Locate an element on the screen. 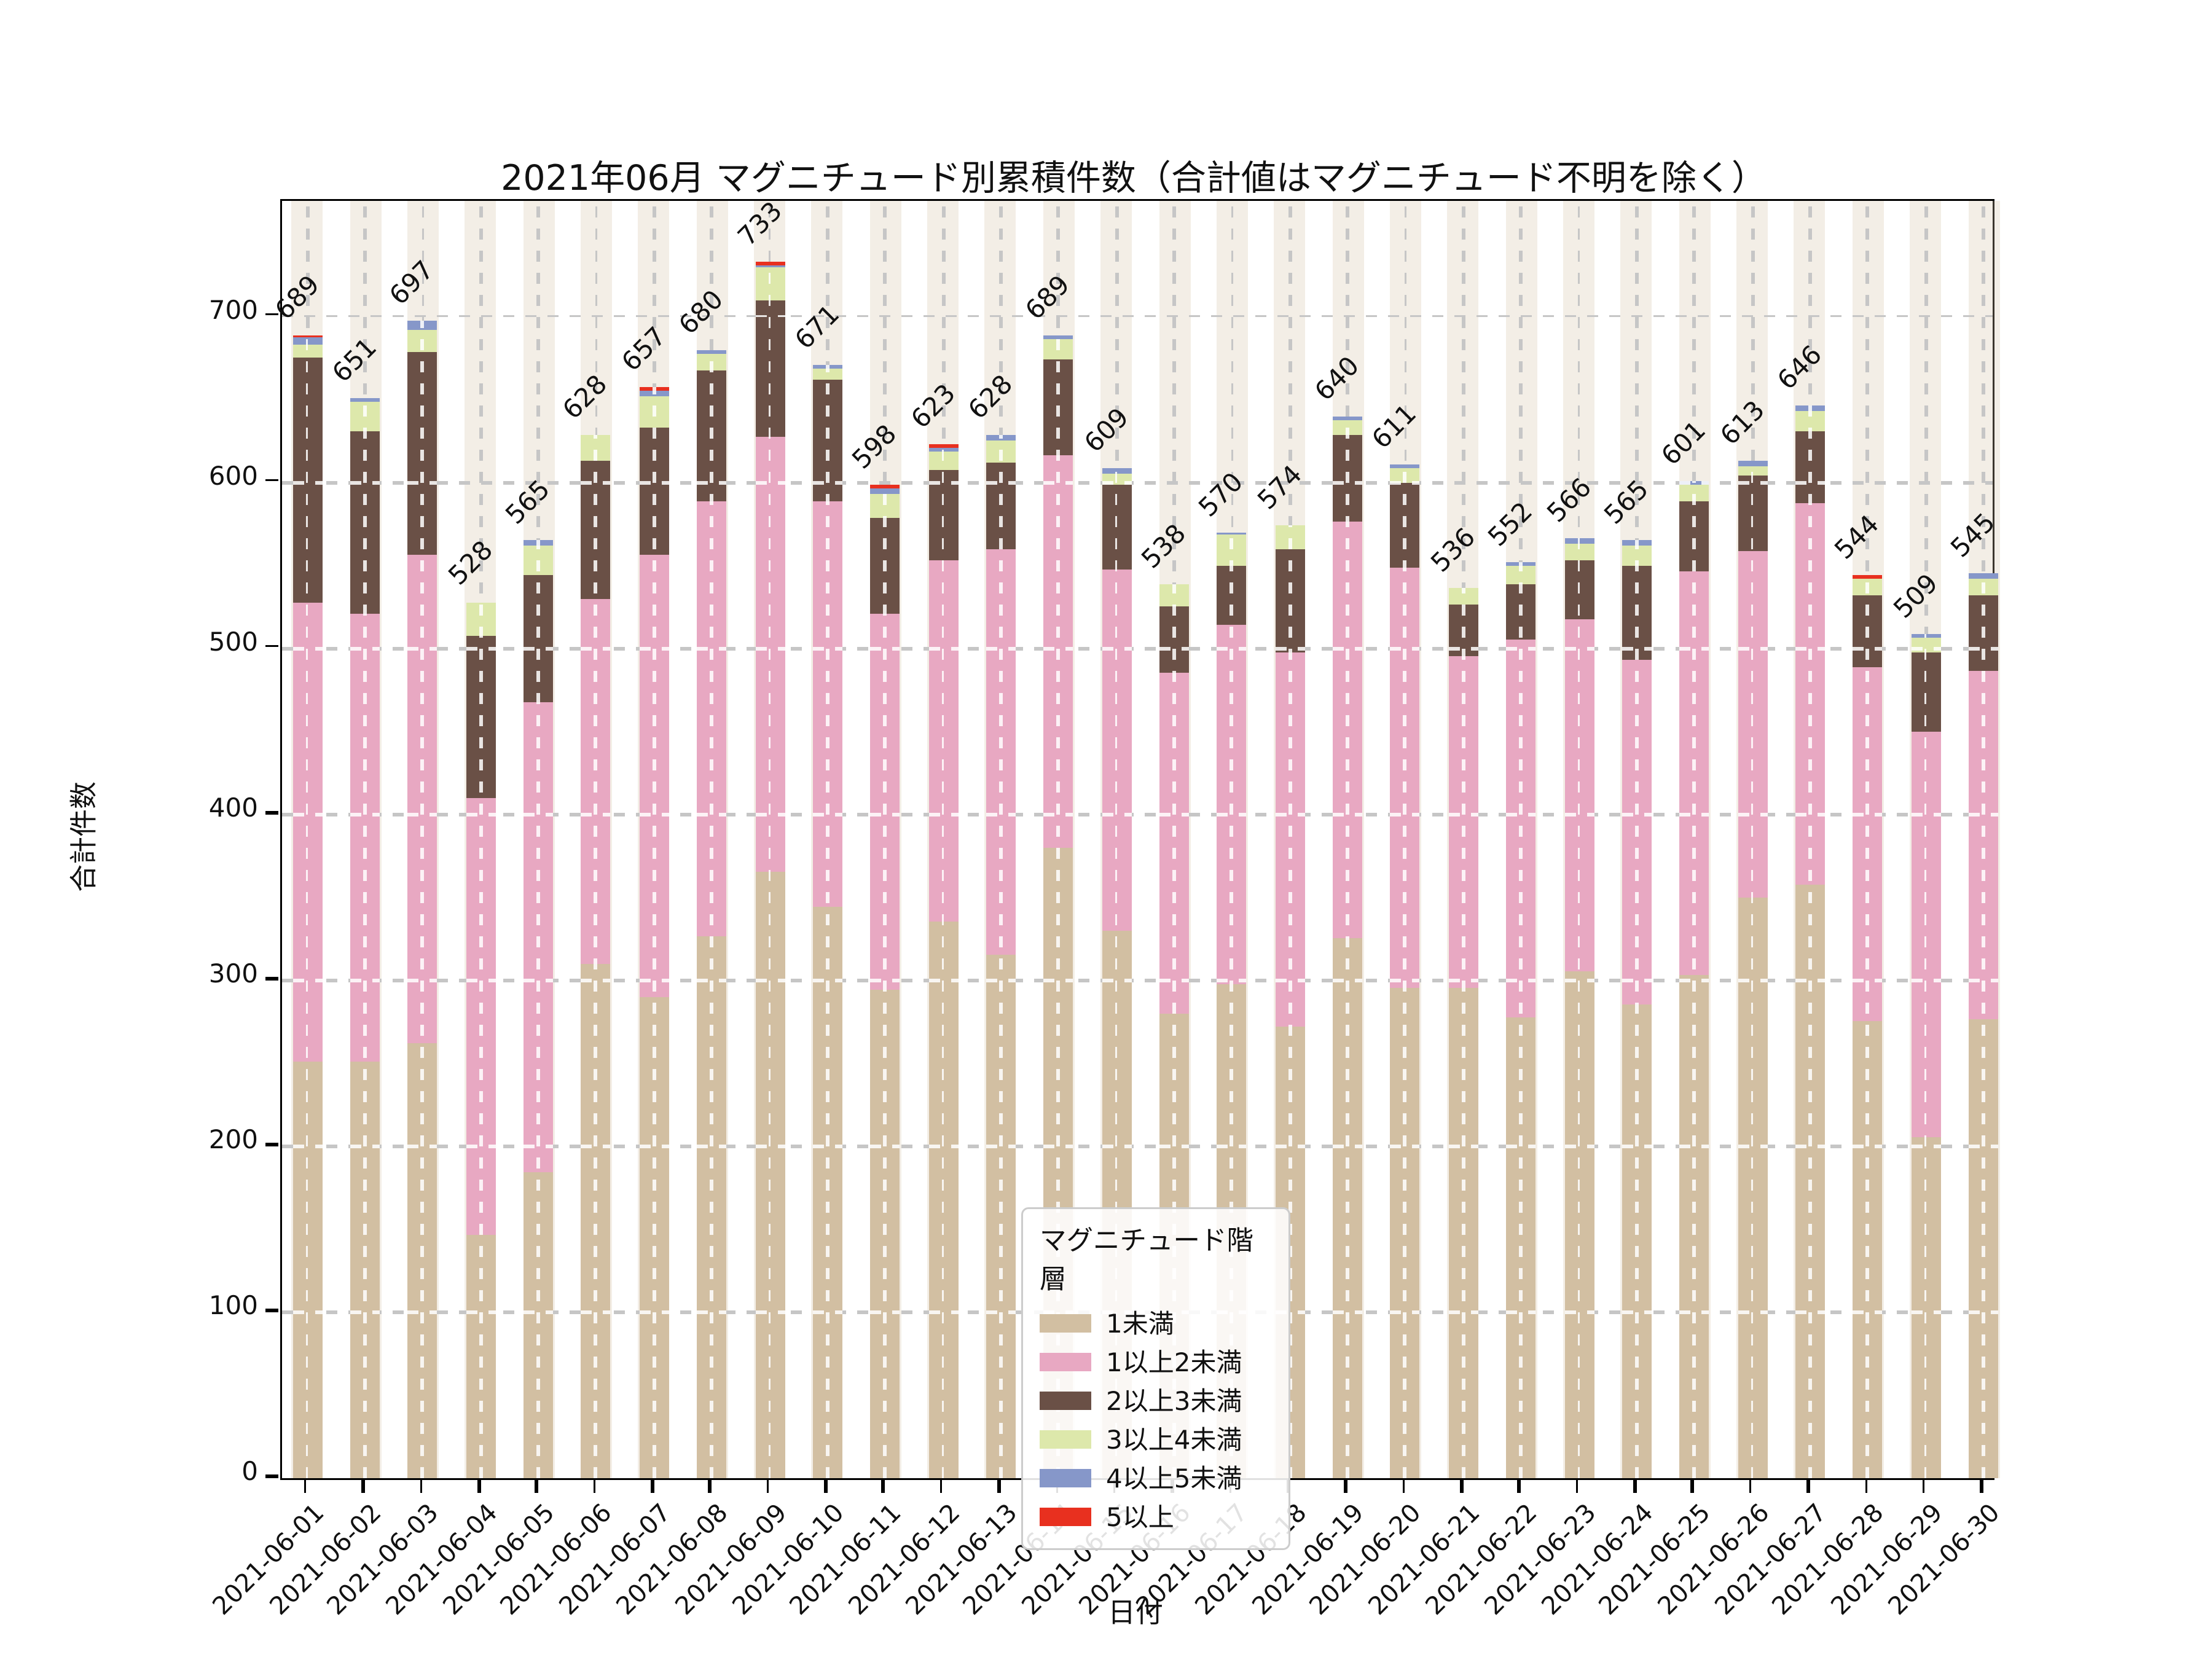 The height and width of the screenshot is (1676, 2212). legend-item-label: 5以上 is located at coordinates (1140, 1518).